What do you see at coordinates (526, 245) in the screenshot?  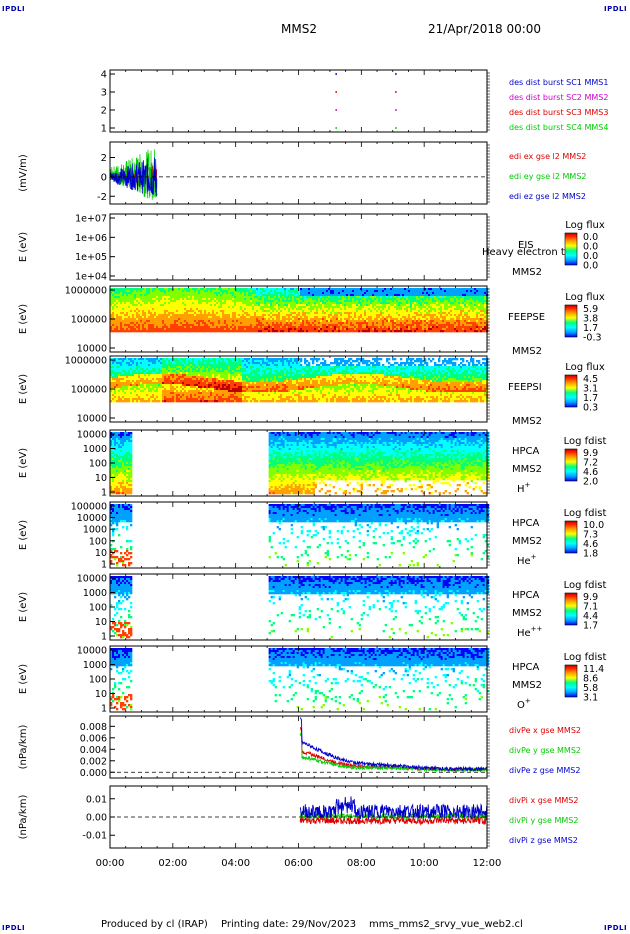 I see `eis-instrument: EIS` at bounding box center [526, 245].